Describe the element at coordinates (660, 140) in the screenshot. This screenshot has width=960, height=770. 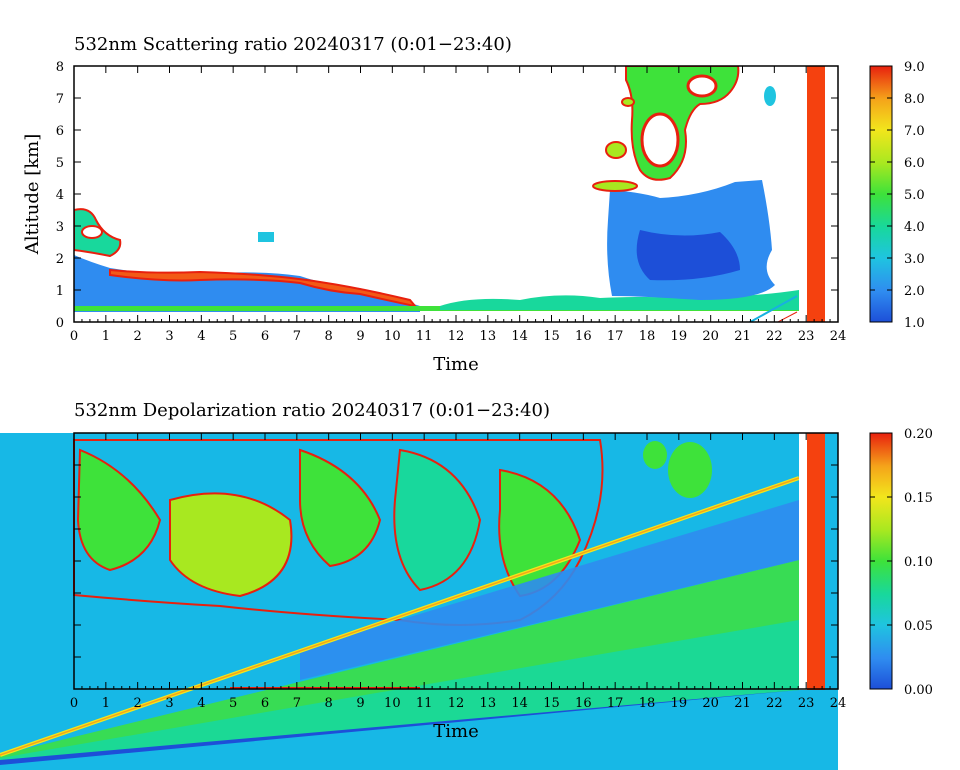
I see `upper-cloud-core` at that location.